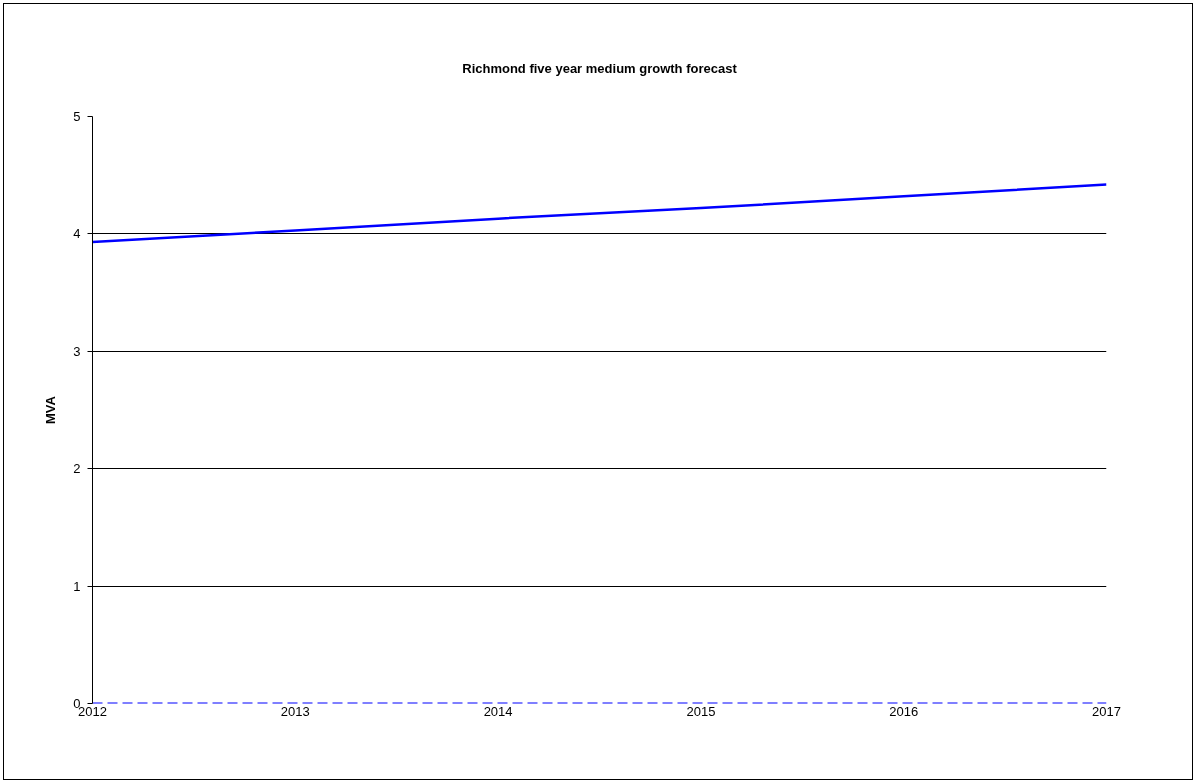 The height and width of the screenshot is (783, 1196). Describe the element at coordinates (1106, 711) in the screenshot. I see `x-tick-label: 2017` at that location.